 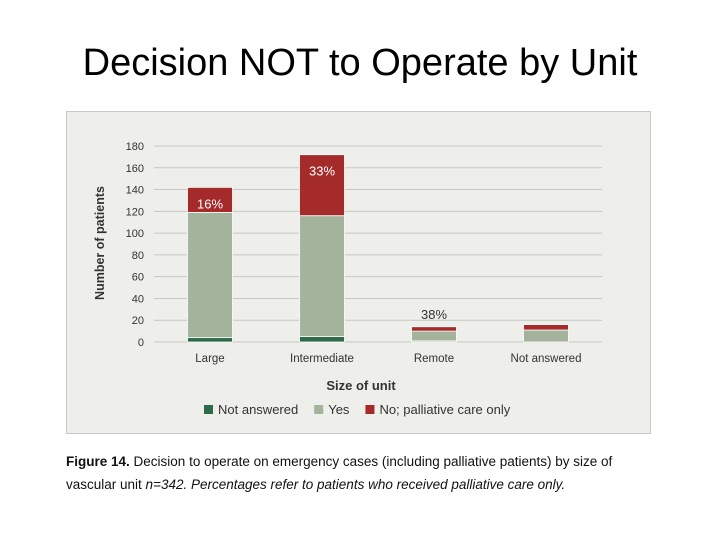 What do you see at coordinates (434, 359) in the screenshot?
I see `x-tick-label: Remote` at bounding box center [434, 359].